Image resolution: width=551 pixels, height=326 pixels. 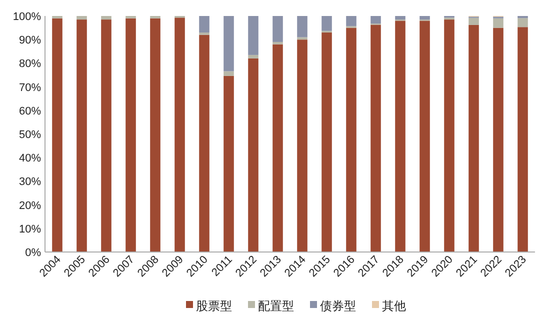 What do you see at coordinates (30, 182) in the screenshot?
I see `y-tick-label: 30%` at bounding box center [30, 182].